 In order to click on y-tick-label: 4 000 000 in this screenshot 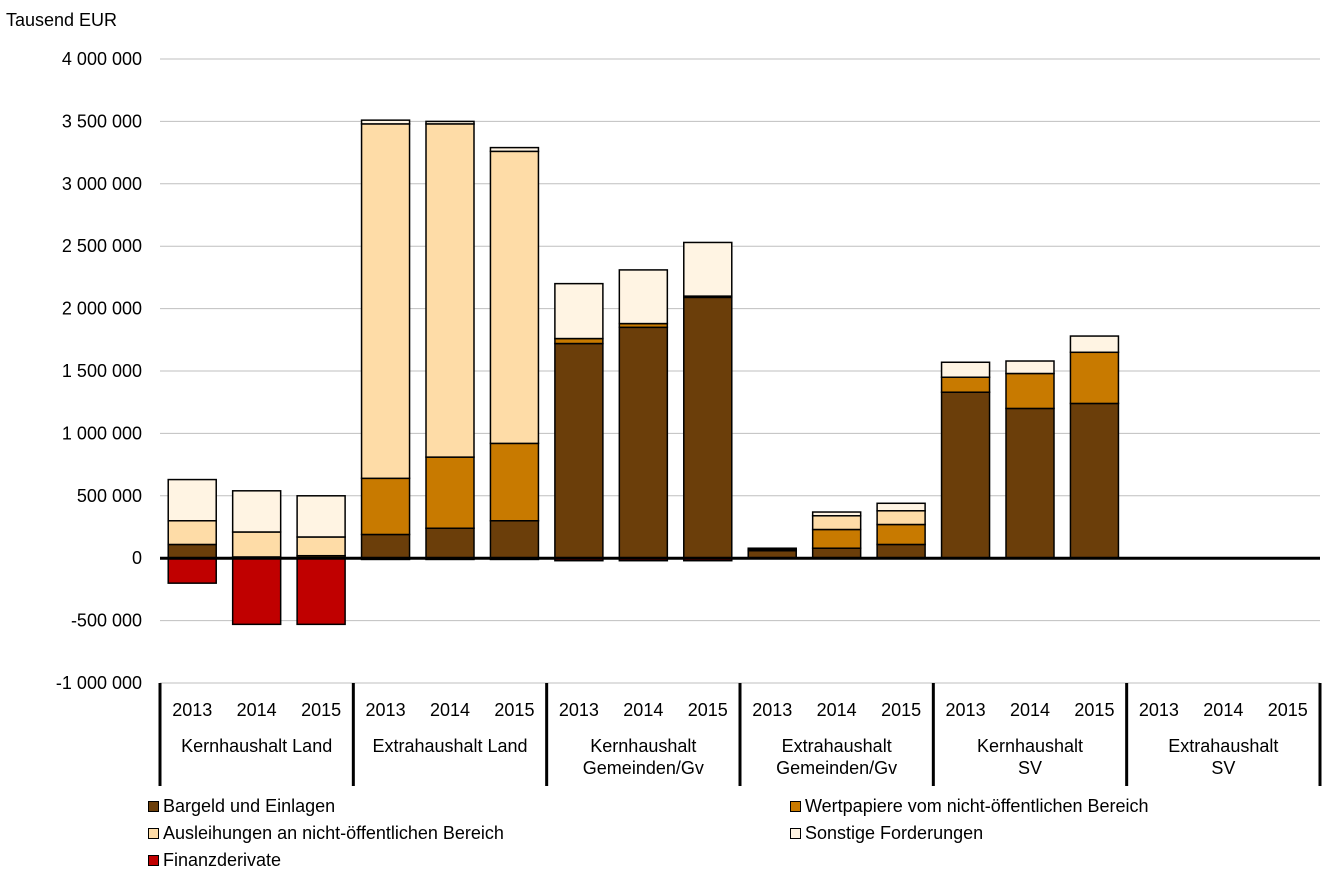, I will do `click(102, 59)`.